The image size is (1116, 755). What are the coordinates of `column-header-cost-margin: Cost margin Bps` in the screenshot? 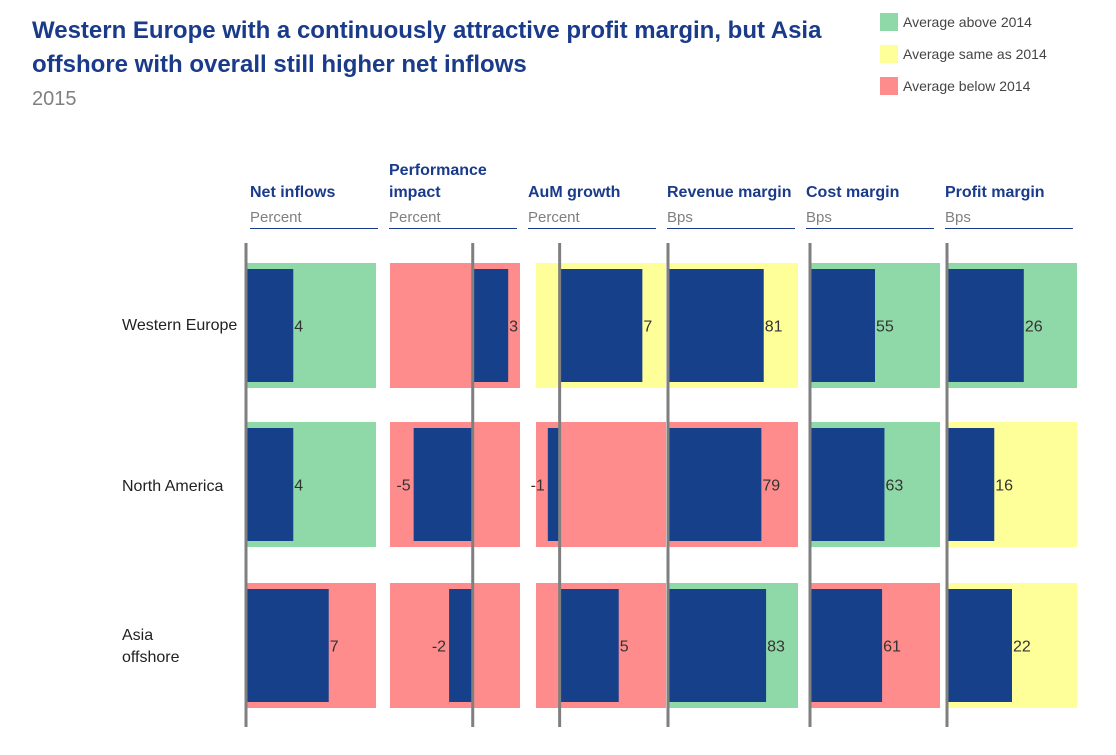 It's located at (870, 194).